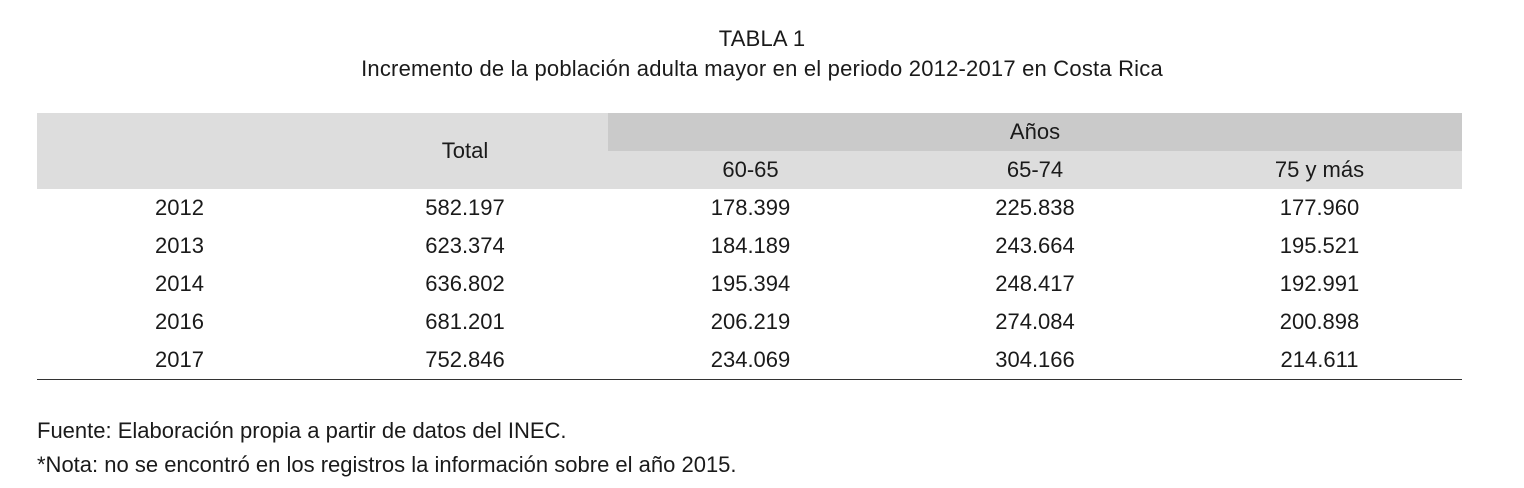 This screenshot has width=1524, height=488. What do you see at coordinates (179, 151) in the screenshot?
I see `header-year-blank` at bounding box center [179, 151].